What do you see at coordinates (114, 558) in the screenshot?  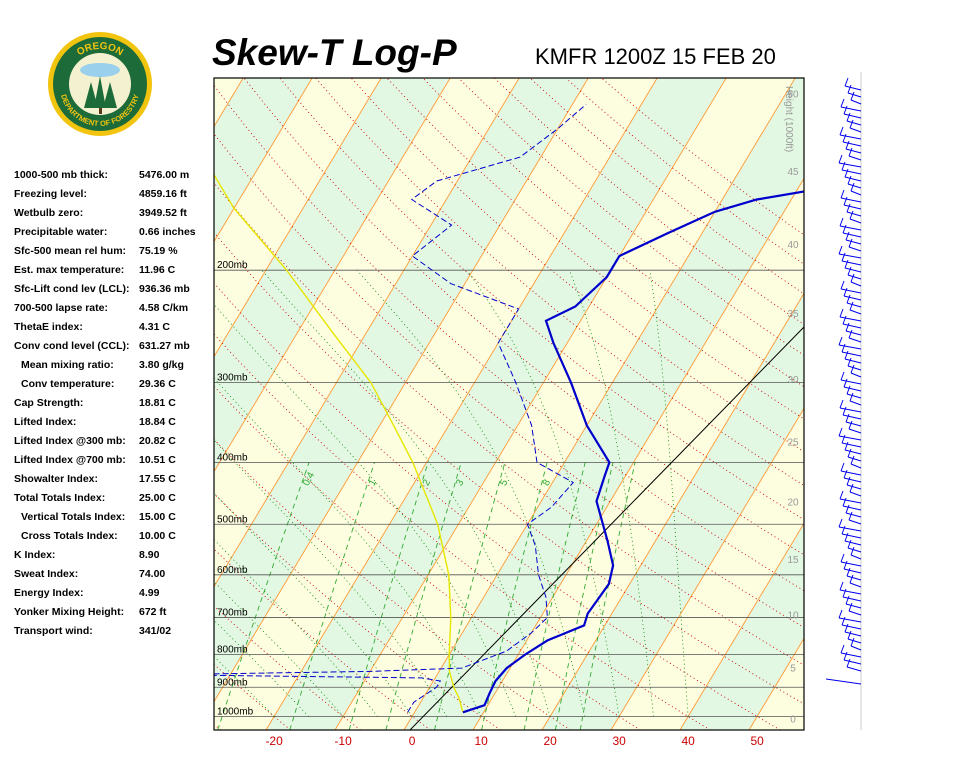 I see `index-row: K Index: 8.90` at bounding box center [114, 558].